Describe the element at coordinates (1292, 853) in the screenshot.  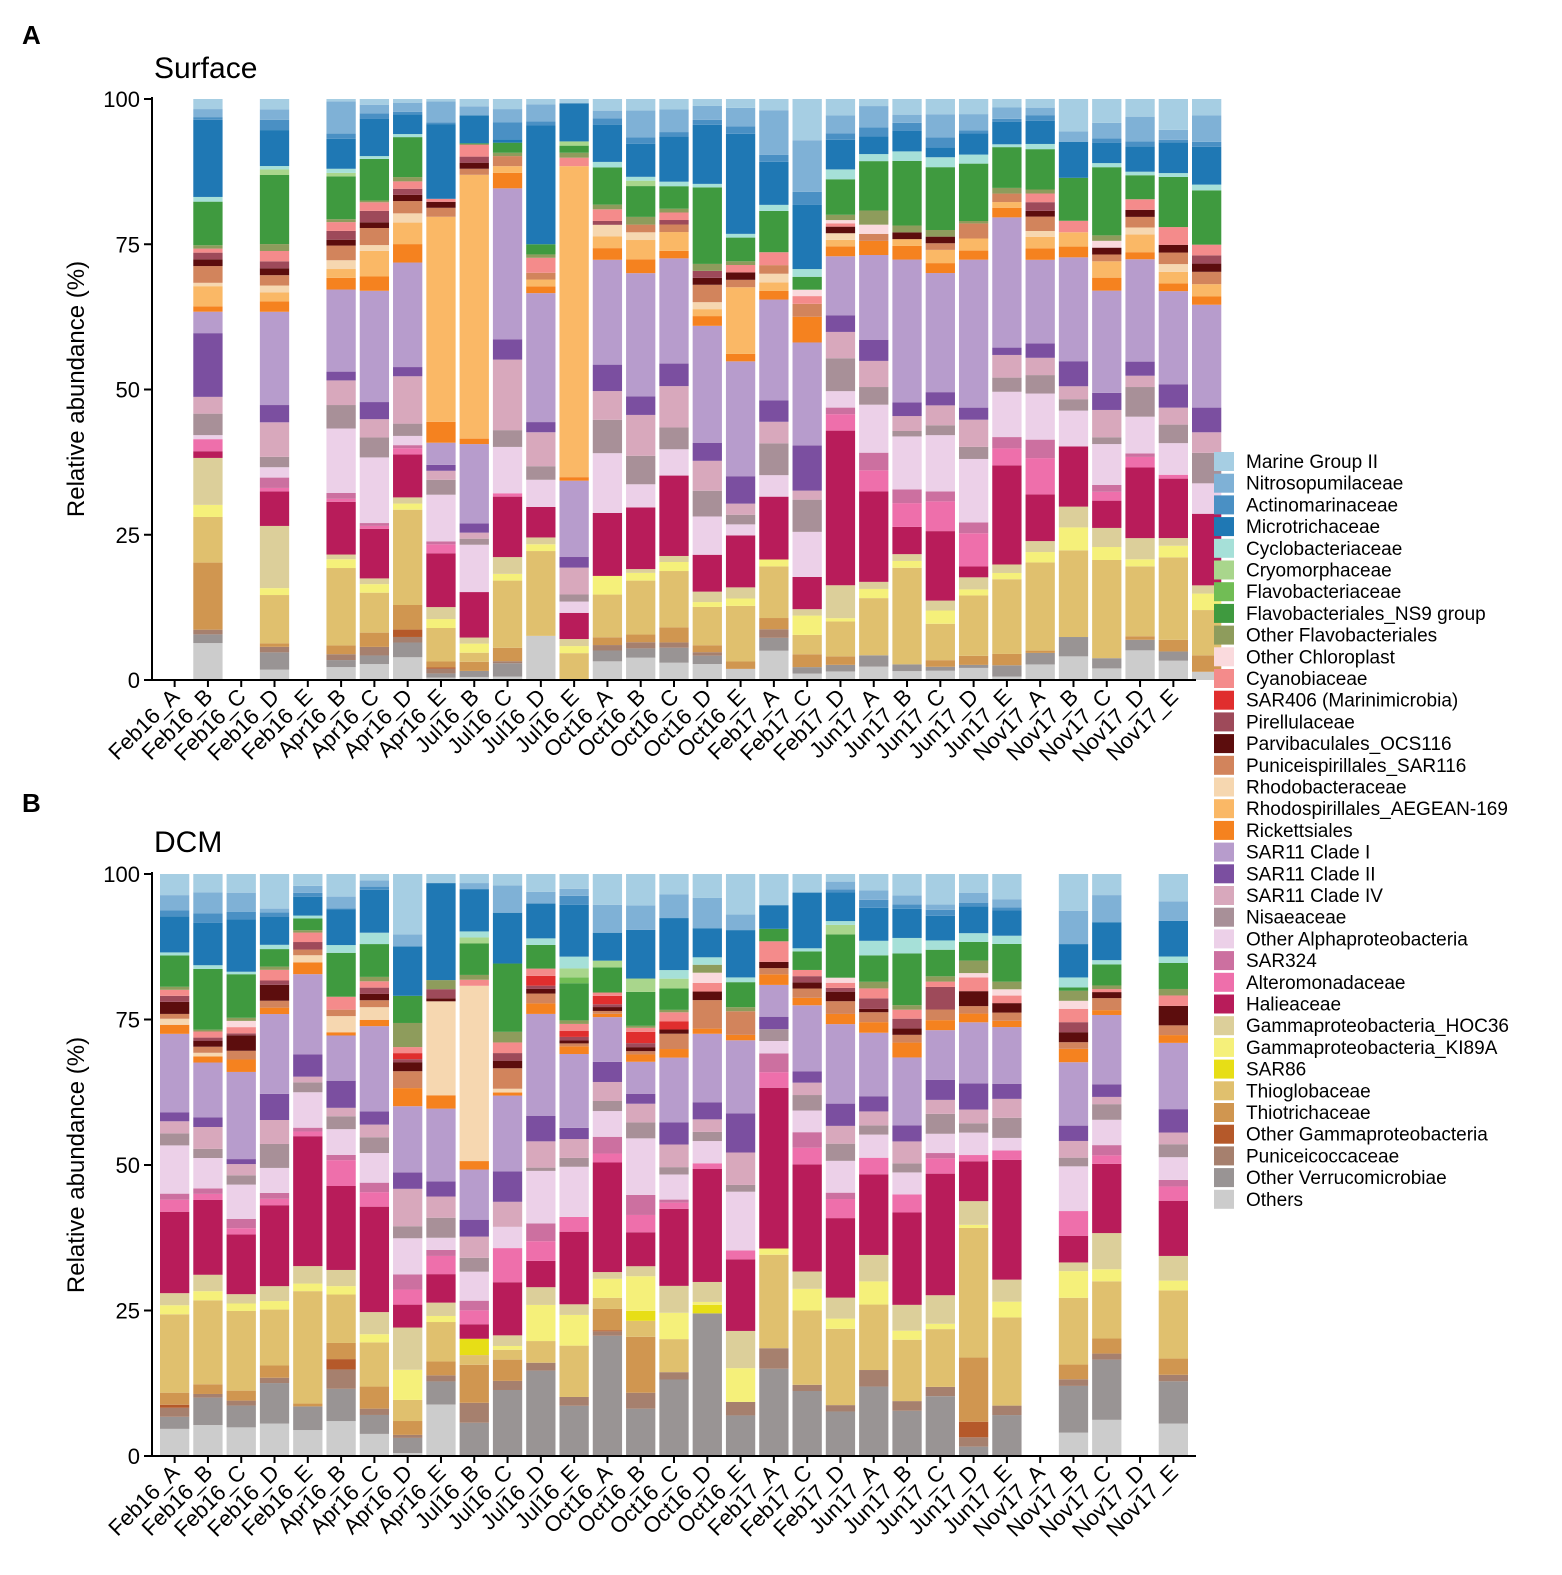
I see `legend-item: SAR11 Clade I` at that location.